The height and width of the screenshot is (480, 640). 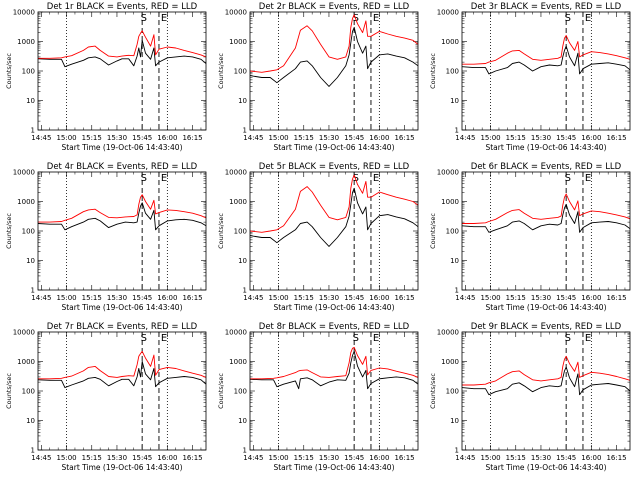 What do you see at coordinates (546, 167) in the screenshot?
I see `chart-title: Det 6r BLACK = Events, RED = LLD` at bounding box center [546, 167].